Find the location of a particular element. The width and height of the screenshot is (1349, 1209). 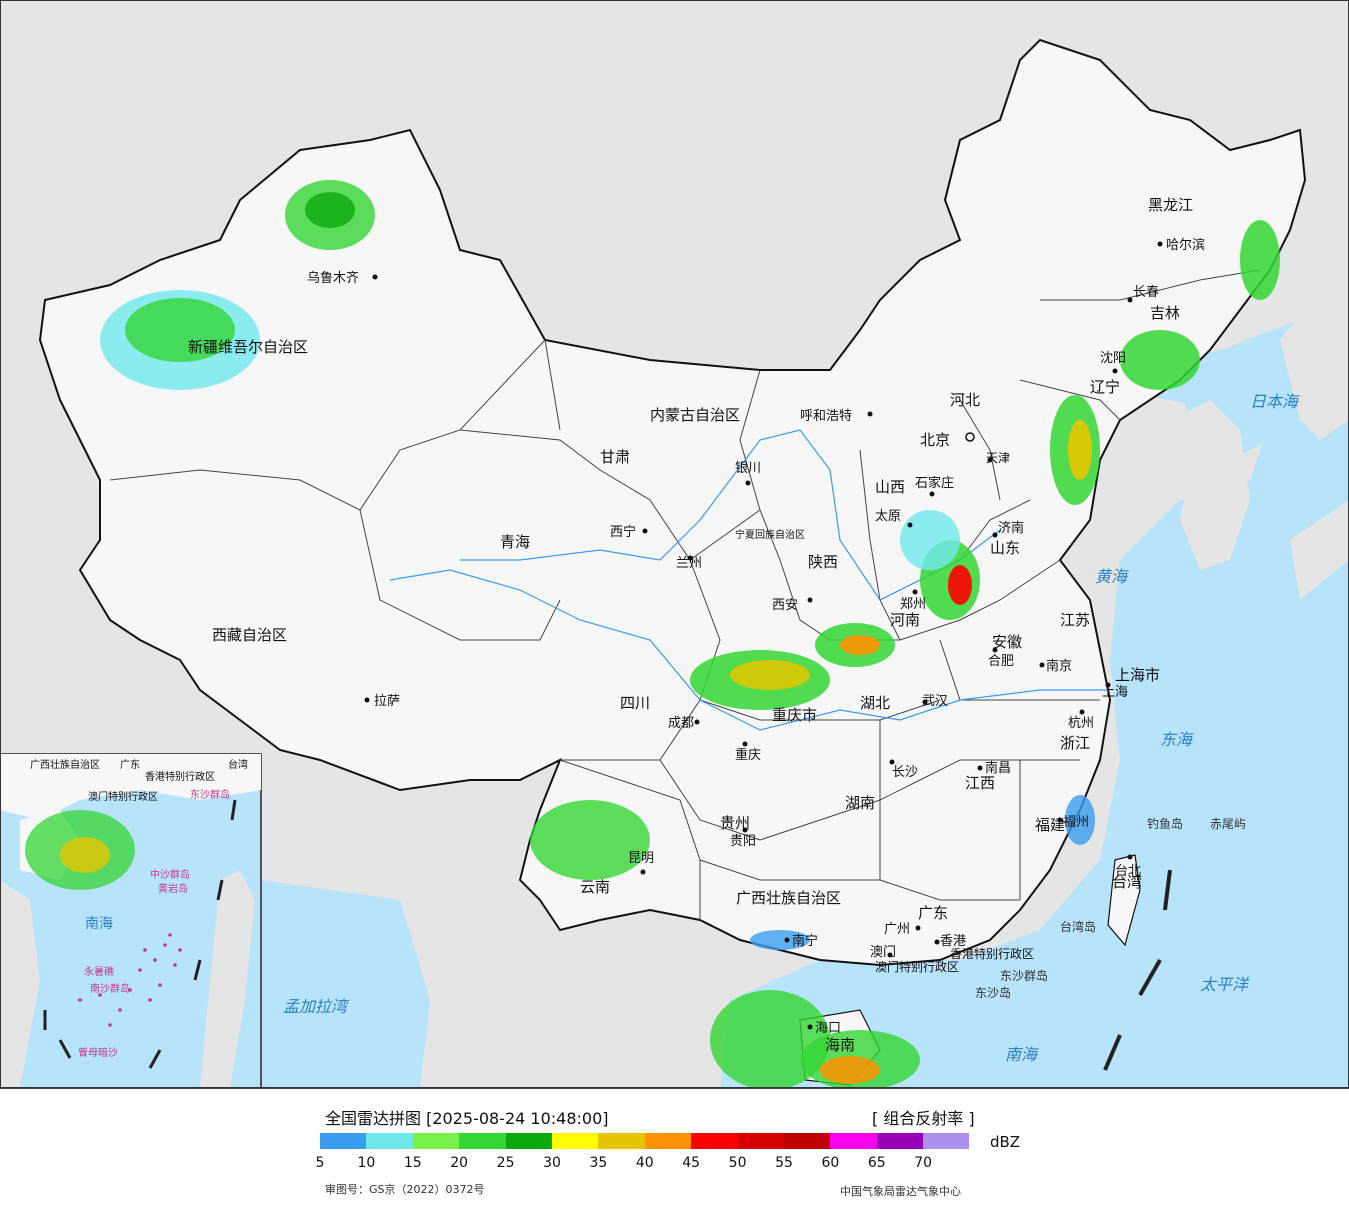

city-hangzhou: 杭州 is located at coordinates (1081, 723).